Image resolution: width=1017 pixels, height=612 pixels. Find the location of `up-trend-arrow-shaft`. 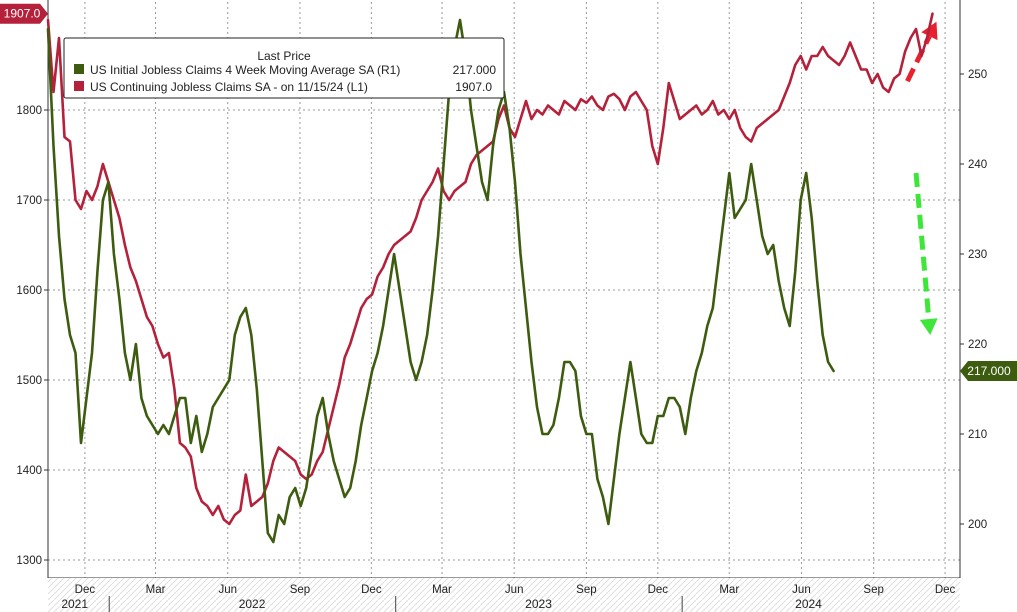

up-trend-arrow-shaft is located at coordinates (918, 59).